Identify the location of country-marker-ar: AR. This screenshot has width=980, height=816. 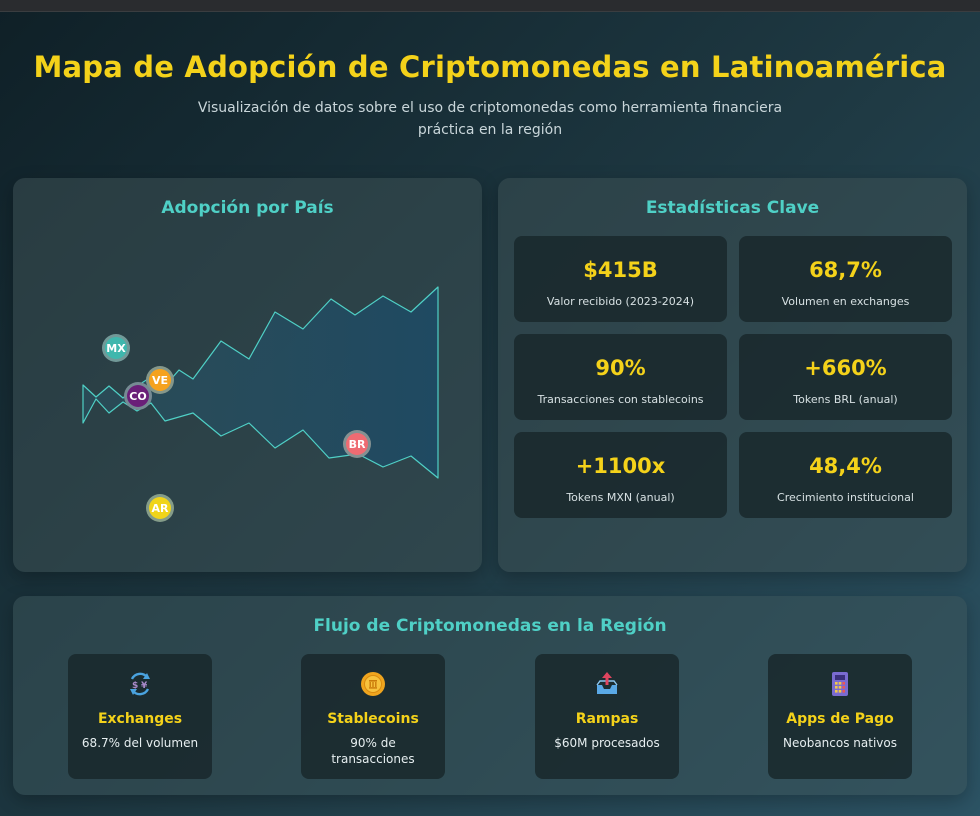
(160, 508).